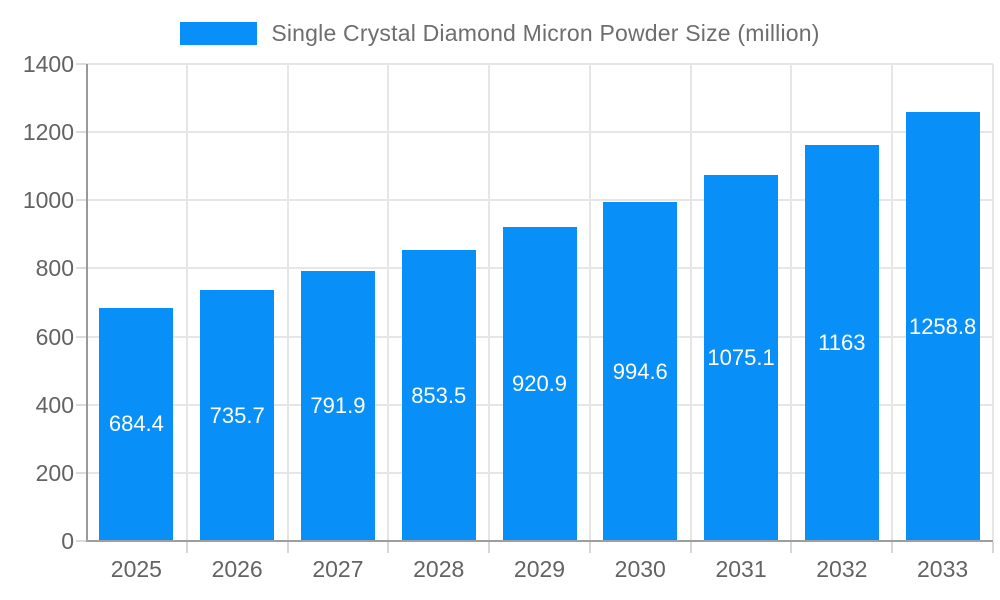 This screenshot has height=600, width=1000. Describe the element at coordinates (842, 569) in the screenshot. I see `x-axis-label-2032: 2032` at that location.